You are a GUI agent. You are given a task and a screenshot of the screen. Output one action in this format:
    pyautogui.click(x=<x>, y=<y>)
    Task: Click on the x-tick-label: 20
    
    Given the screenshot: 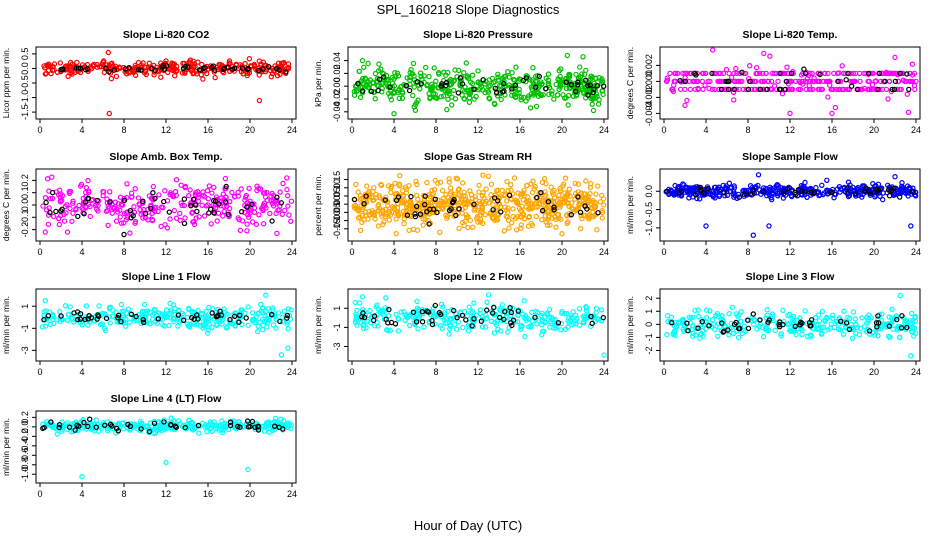 What is the action you would take?
    pyautogui.click(x=250, y=494)
    